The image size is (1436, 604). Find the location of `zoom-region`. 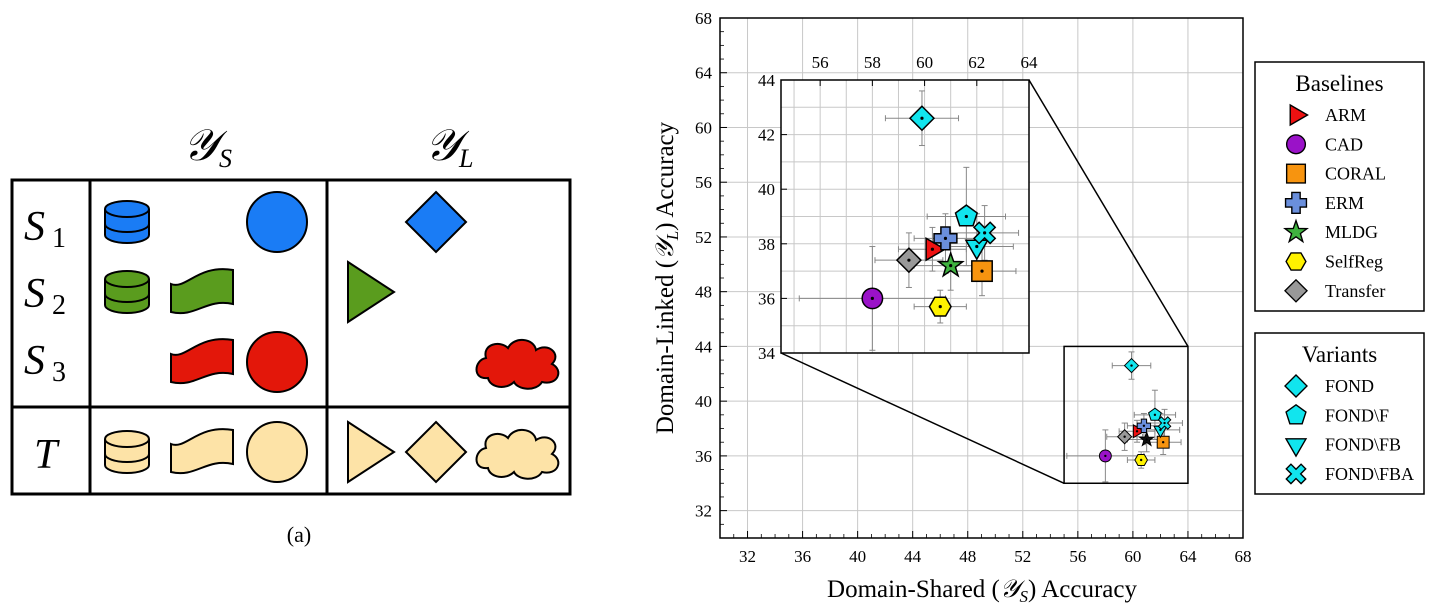

zoom-region is located at coordinates (1126, 415).